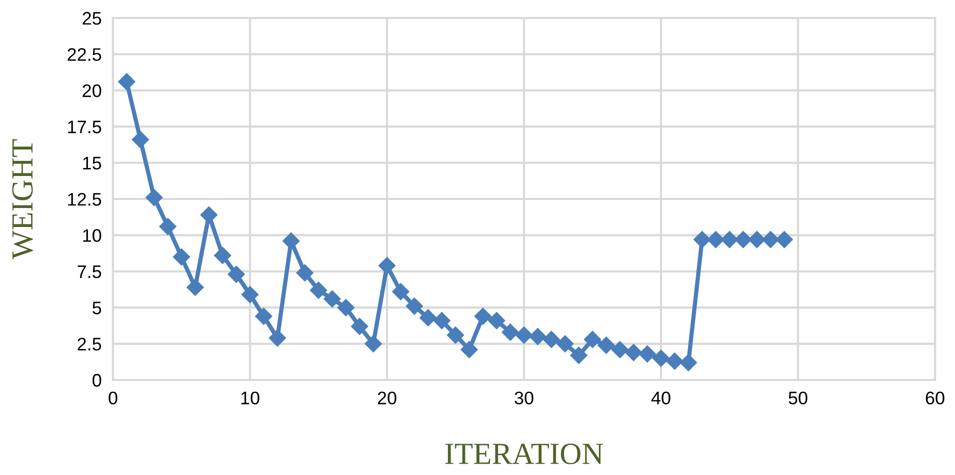  What do you see at coordinates (22, 199) in the screenshot?
I see `y-axis-title: WEIGHT` at bounding box center [22, 199].